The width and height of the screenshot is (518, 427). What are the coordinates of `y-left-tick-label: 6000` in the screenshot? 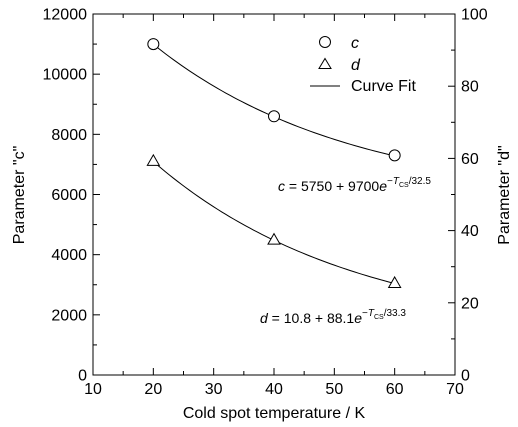 It's located at (69, 195).